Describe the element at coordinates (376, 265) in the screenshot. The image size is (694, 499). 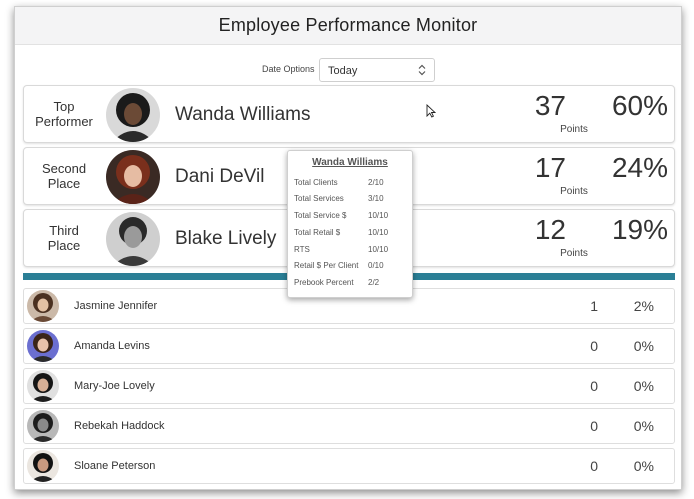
I see `tooltip-value: 0/10` at that location.